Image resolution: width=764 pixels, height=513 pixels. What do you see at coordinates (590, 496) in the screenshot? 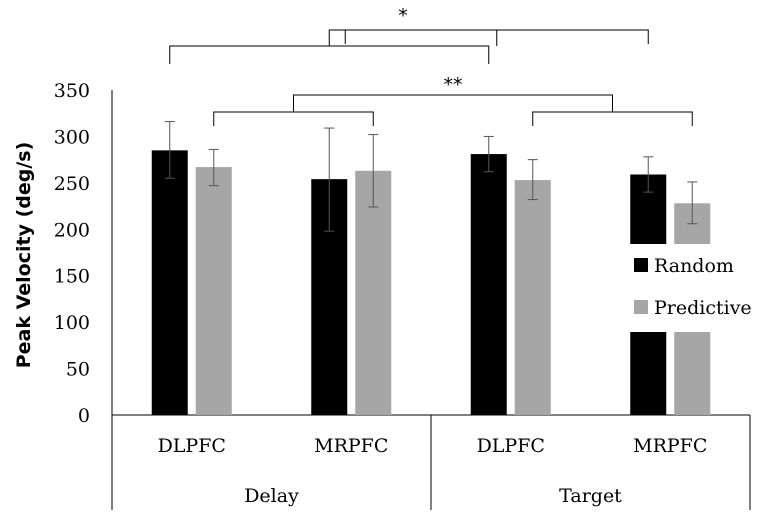
I see `group-label: Target` at bounding box center [590, 496].